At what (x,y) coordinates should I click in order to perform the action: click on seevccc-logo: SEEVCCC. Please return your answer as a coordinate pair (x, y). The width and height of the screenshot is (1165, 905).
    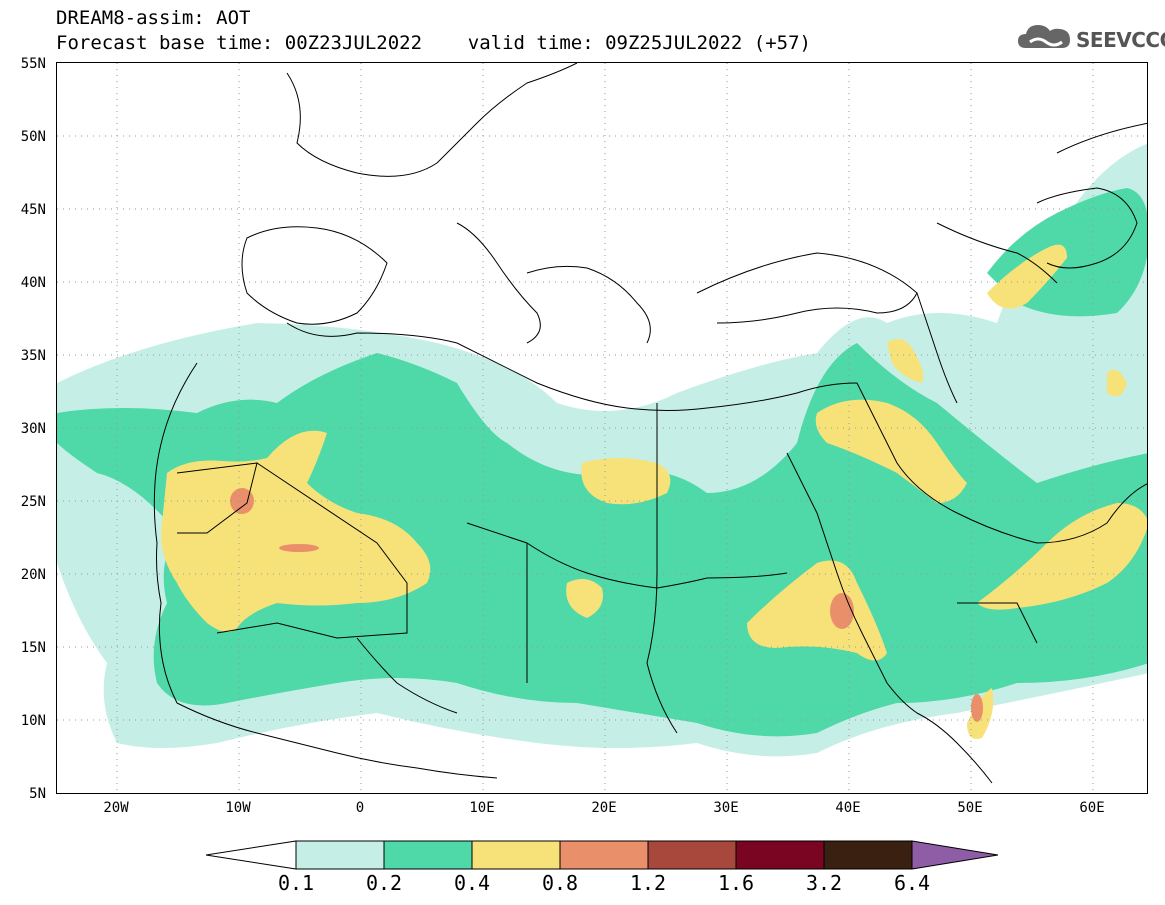
    Looking at the image, I should click on (1090, 40).